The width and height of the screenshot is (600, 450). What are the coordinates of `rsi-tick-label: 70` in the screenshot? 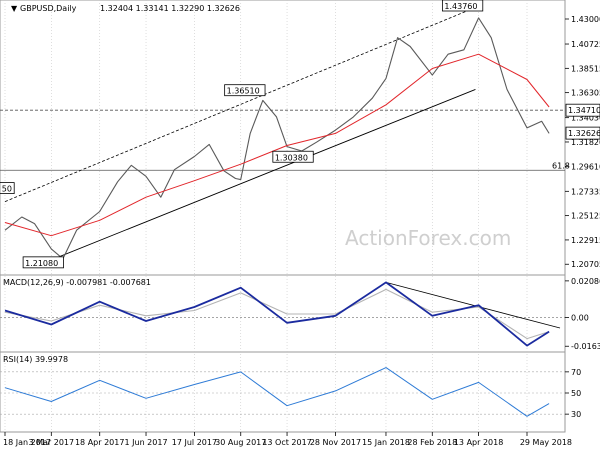 It's located at (576, 372).